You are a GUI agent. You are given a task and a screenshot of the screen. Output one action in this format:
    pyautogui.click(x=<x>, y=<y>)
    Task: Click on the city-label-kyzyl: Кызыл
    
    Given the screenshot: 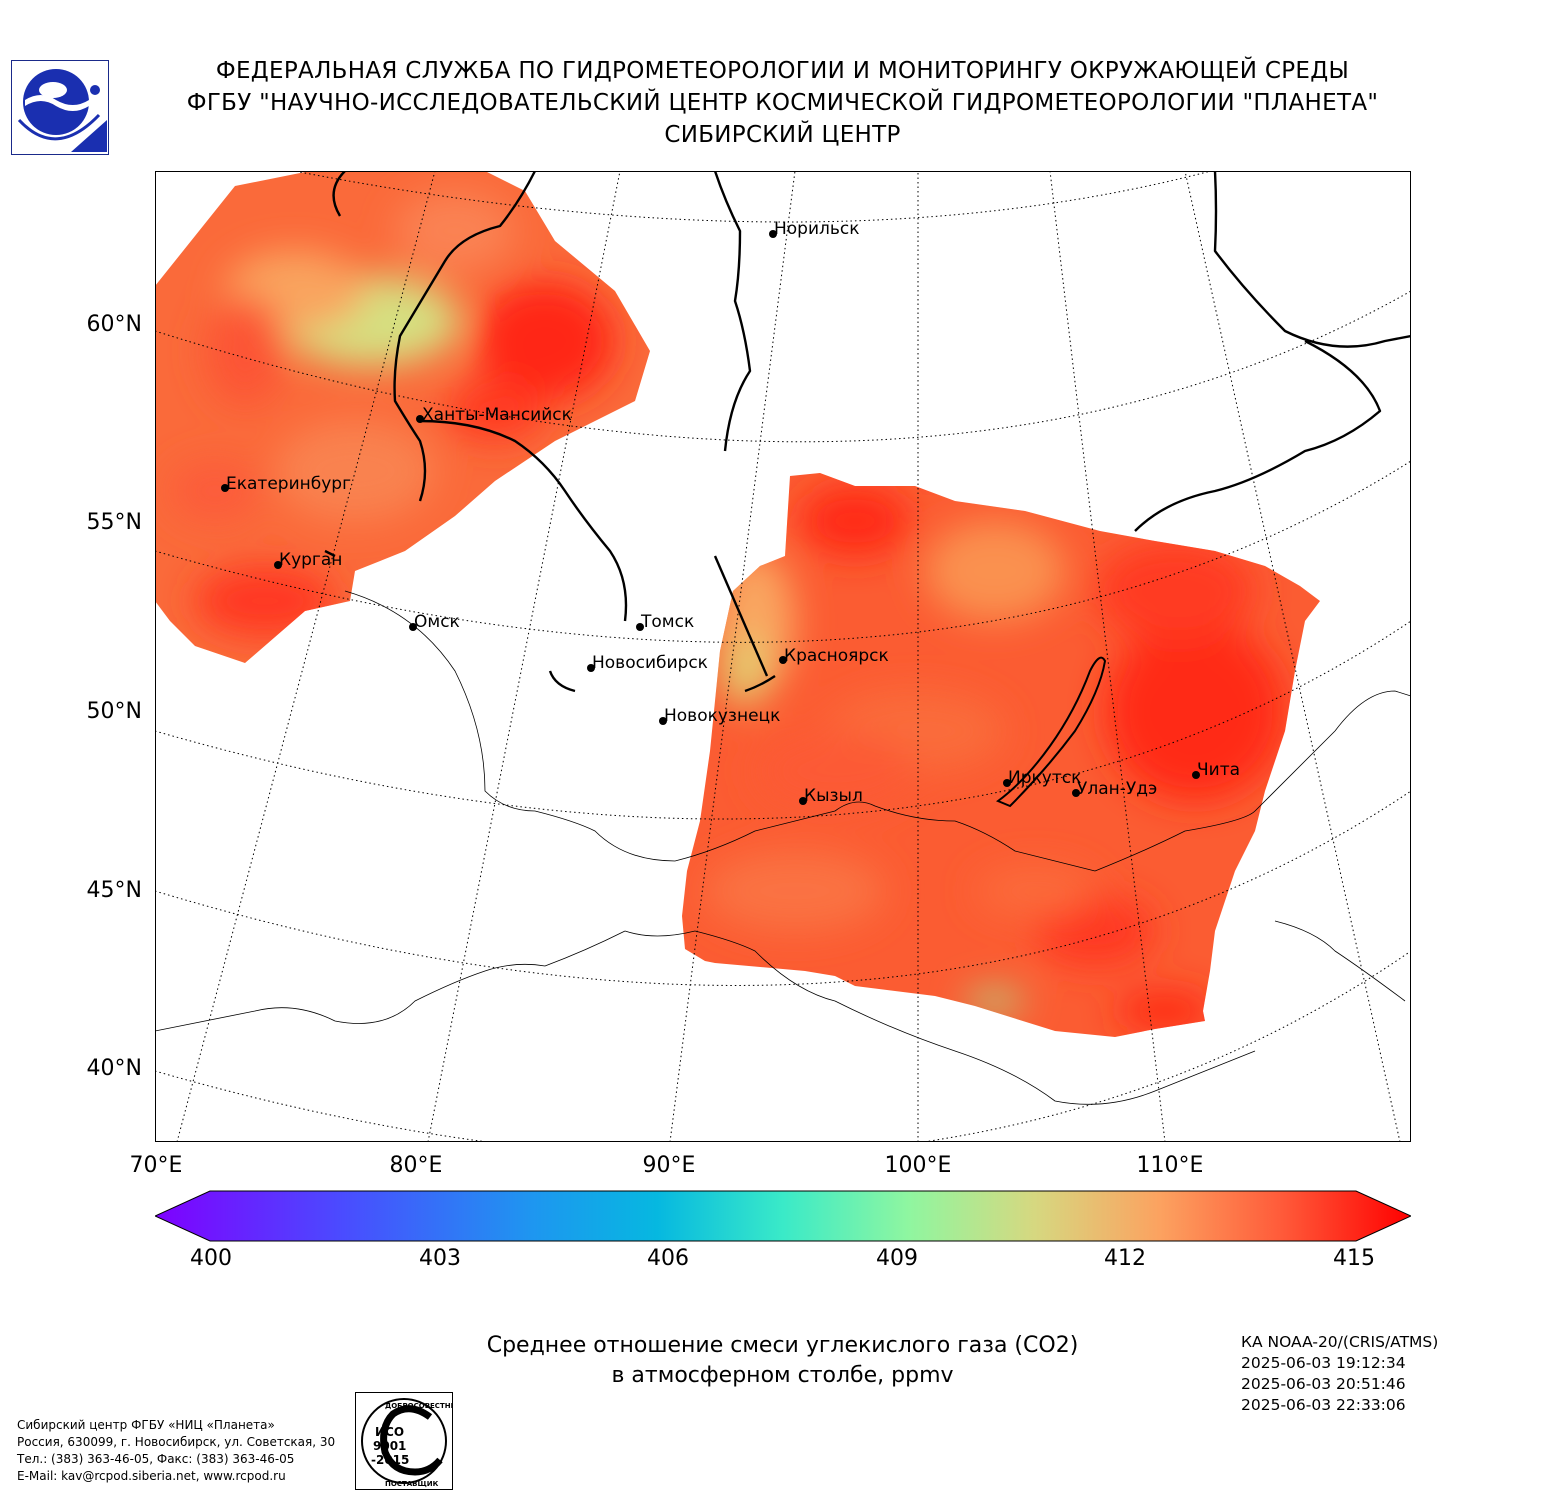 What is the action you would take?
    pyautogui.click(x=833, y=796)
    